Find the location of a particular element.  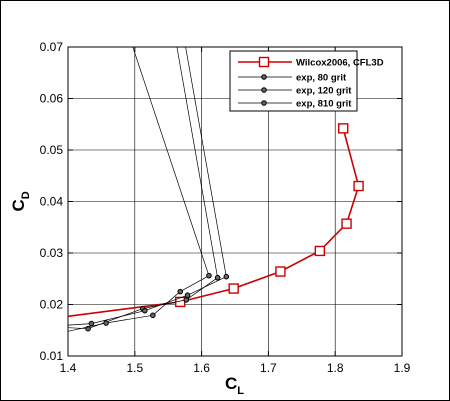

x-tick-label: 1.4 is located at coordinates (68, 368).